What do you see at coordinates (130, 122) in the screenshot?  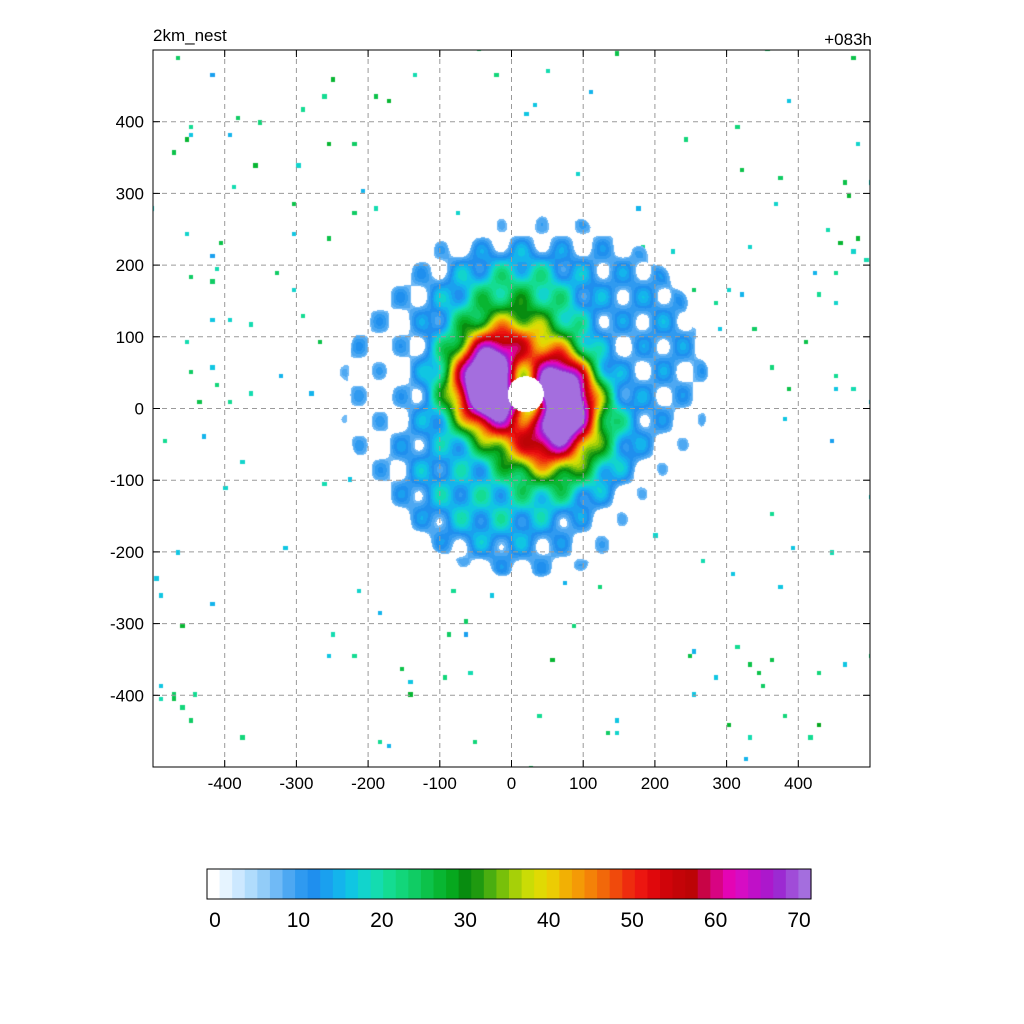 I see `y-tick-label: 400` at bounding box center [130, 122].